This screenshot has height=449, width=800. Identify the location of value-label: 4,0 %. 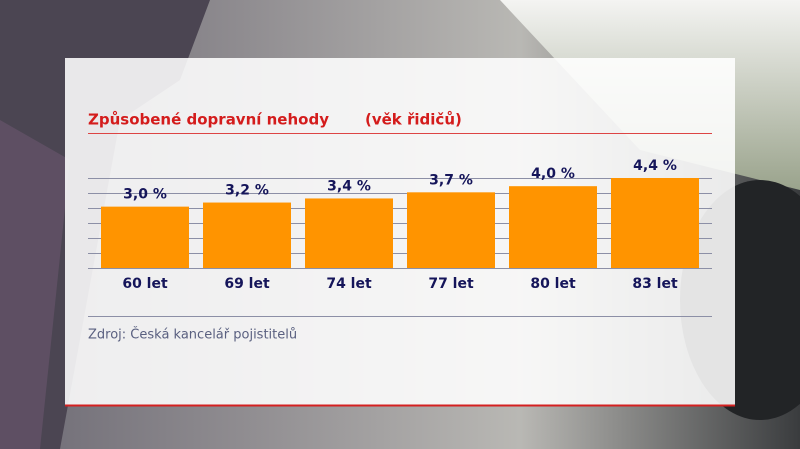
(553, 174).